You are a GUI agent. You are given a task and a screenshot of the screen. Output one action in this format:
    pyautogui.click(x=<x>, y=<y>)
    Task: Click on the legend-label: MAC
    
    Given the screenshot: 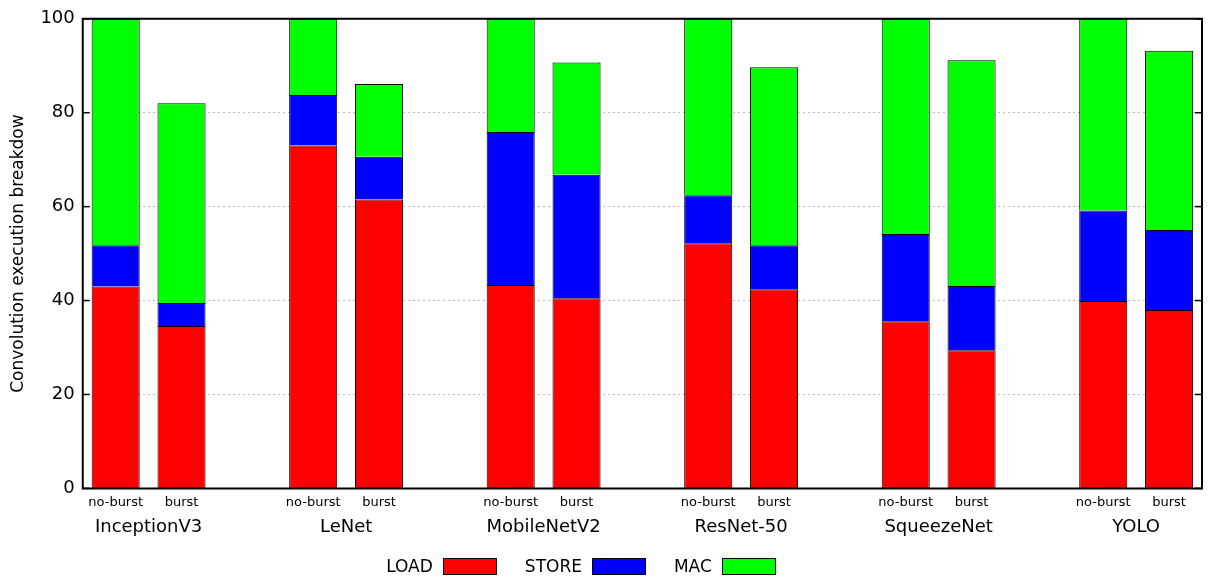 What is the action you would take?
    pyautogui.click(x=692, y=566)
    